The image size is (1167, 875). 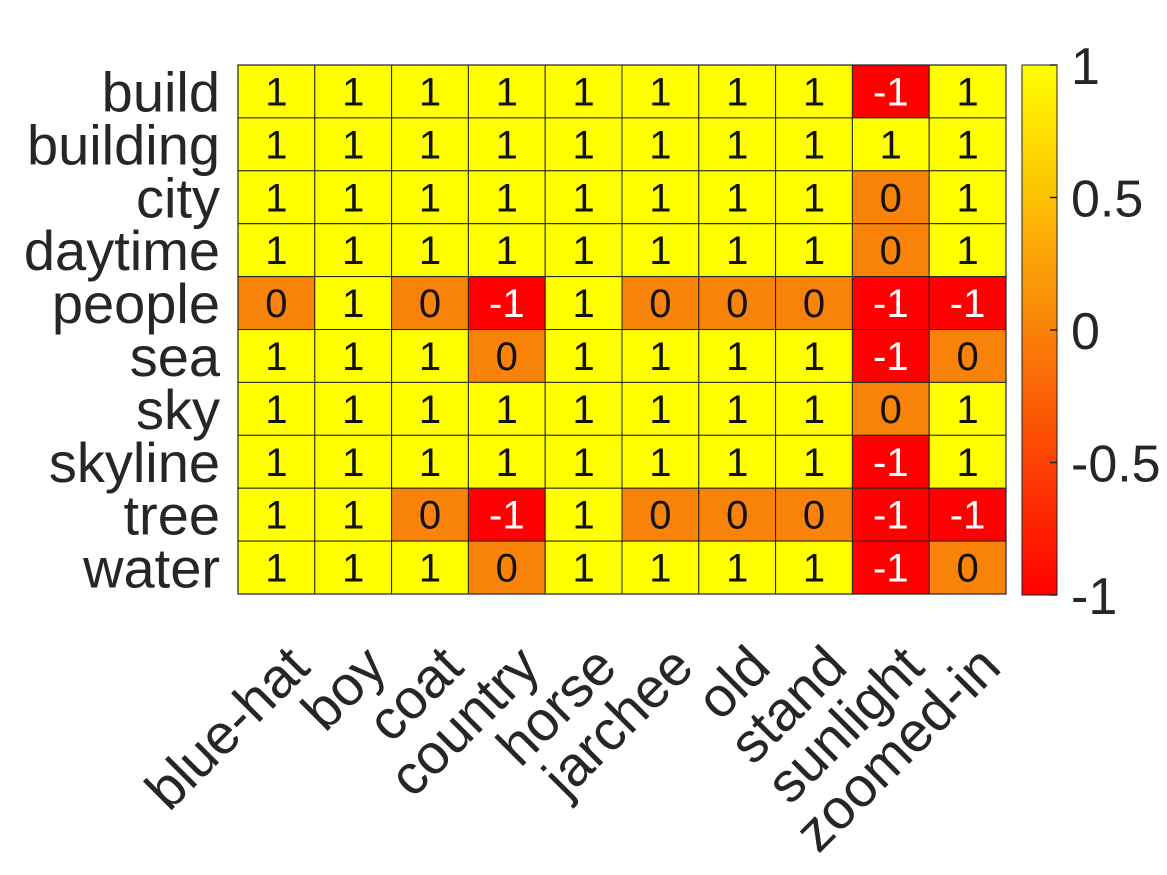 I want to click on row-label-sky: sky, so click(x=178, y=409).